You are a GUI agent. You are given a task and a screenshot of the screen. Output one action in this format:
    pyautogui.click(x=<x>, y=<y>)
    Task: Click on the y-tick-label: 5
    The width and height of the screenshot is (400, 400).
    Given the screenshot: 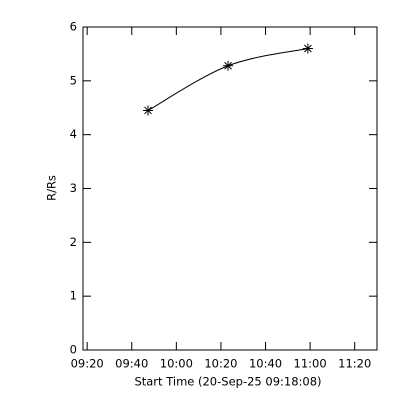 What is the action you would take?
    pyautogui.click(x=73, y=80)
    